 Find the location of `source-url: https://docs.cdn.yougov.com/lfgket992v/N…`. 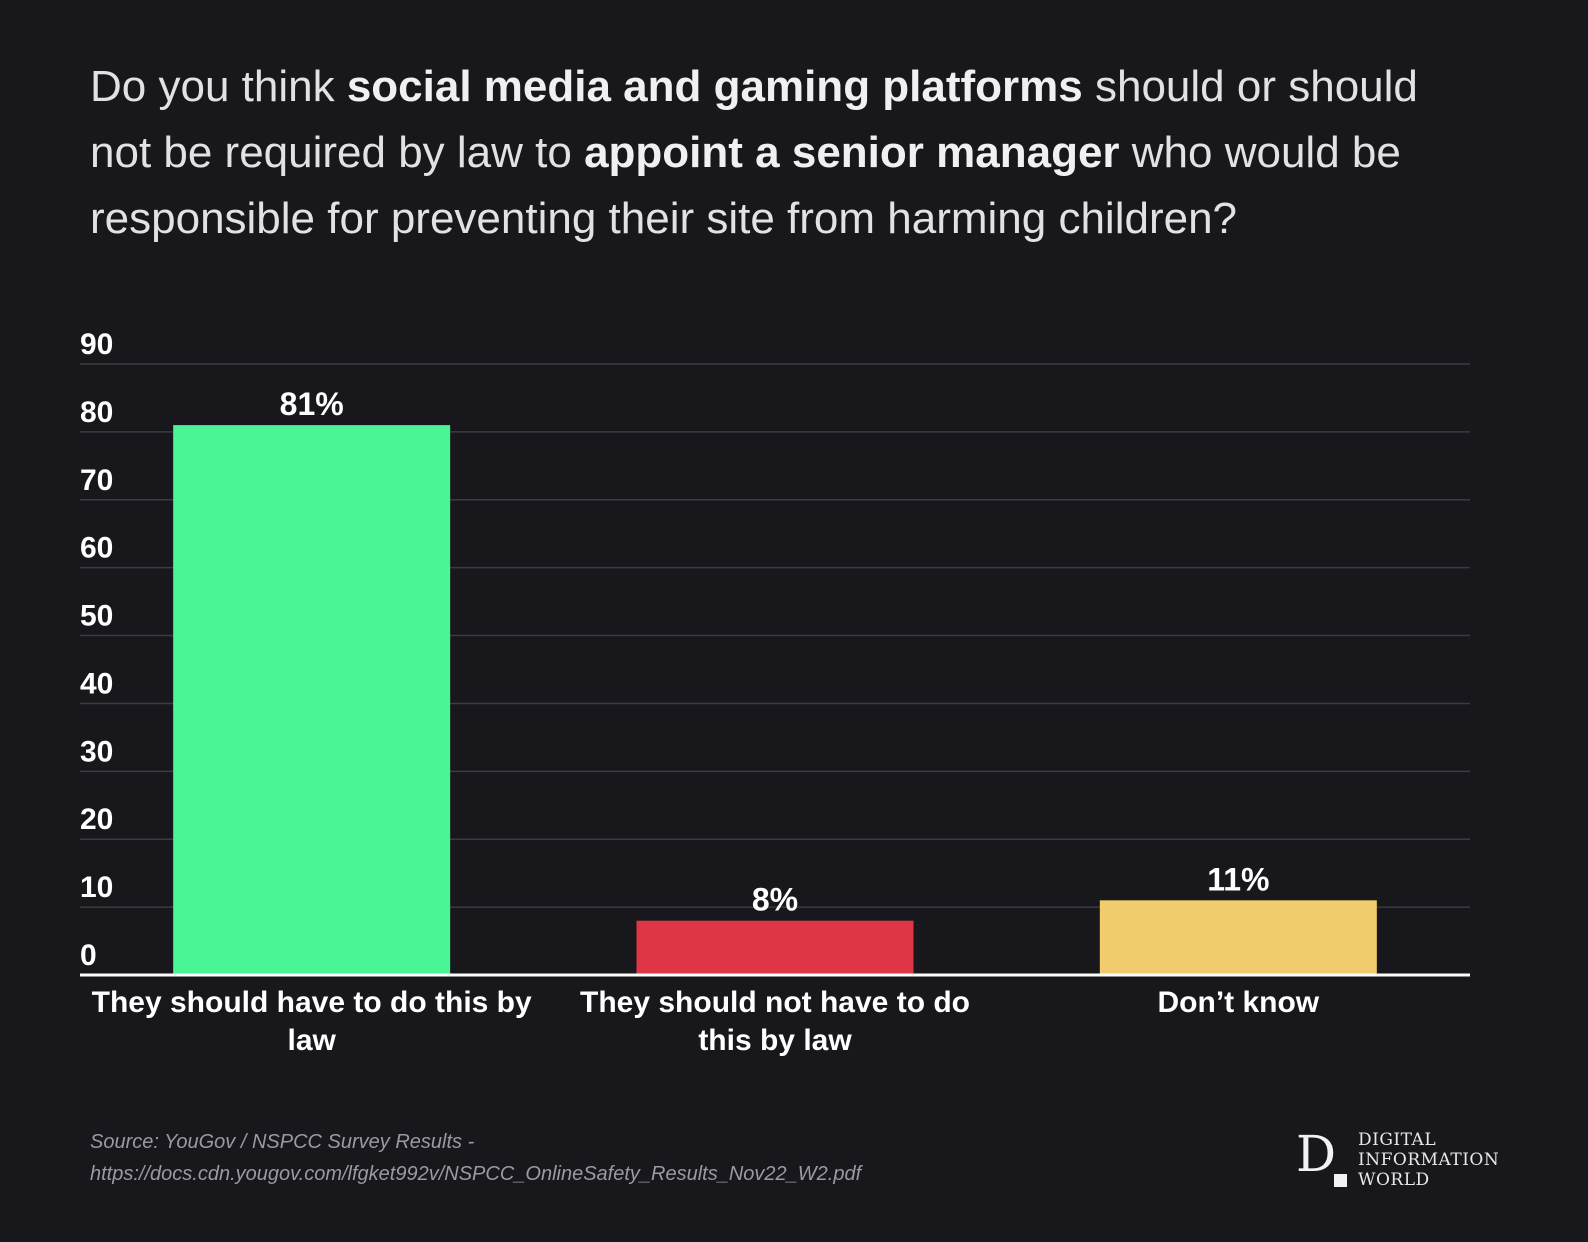

source-url: https://docs.cdn.yougov.com/lfgket992v/N… is located at coordinates (476, 1174).